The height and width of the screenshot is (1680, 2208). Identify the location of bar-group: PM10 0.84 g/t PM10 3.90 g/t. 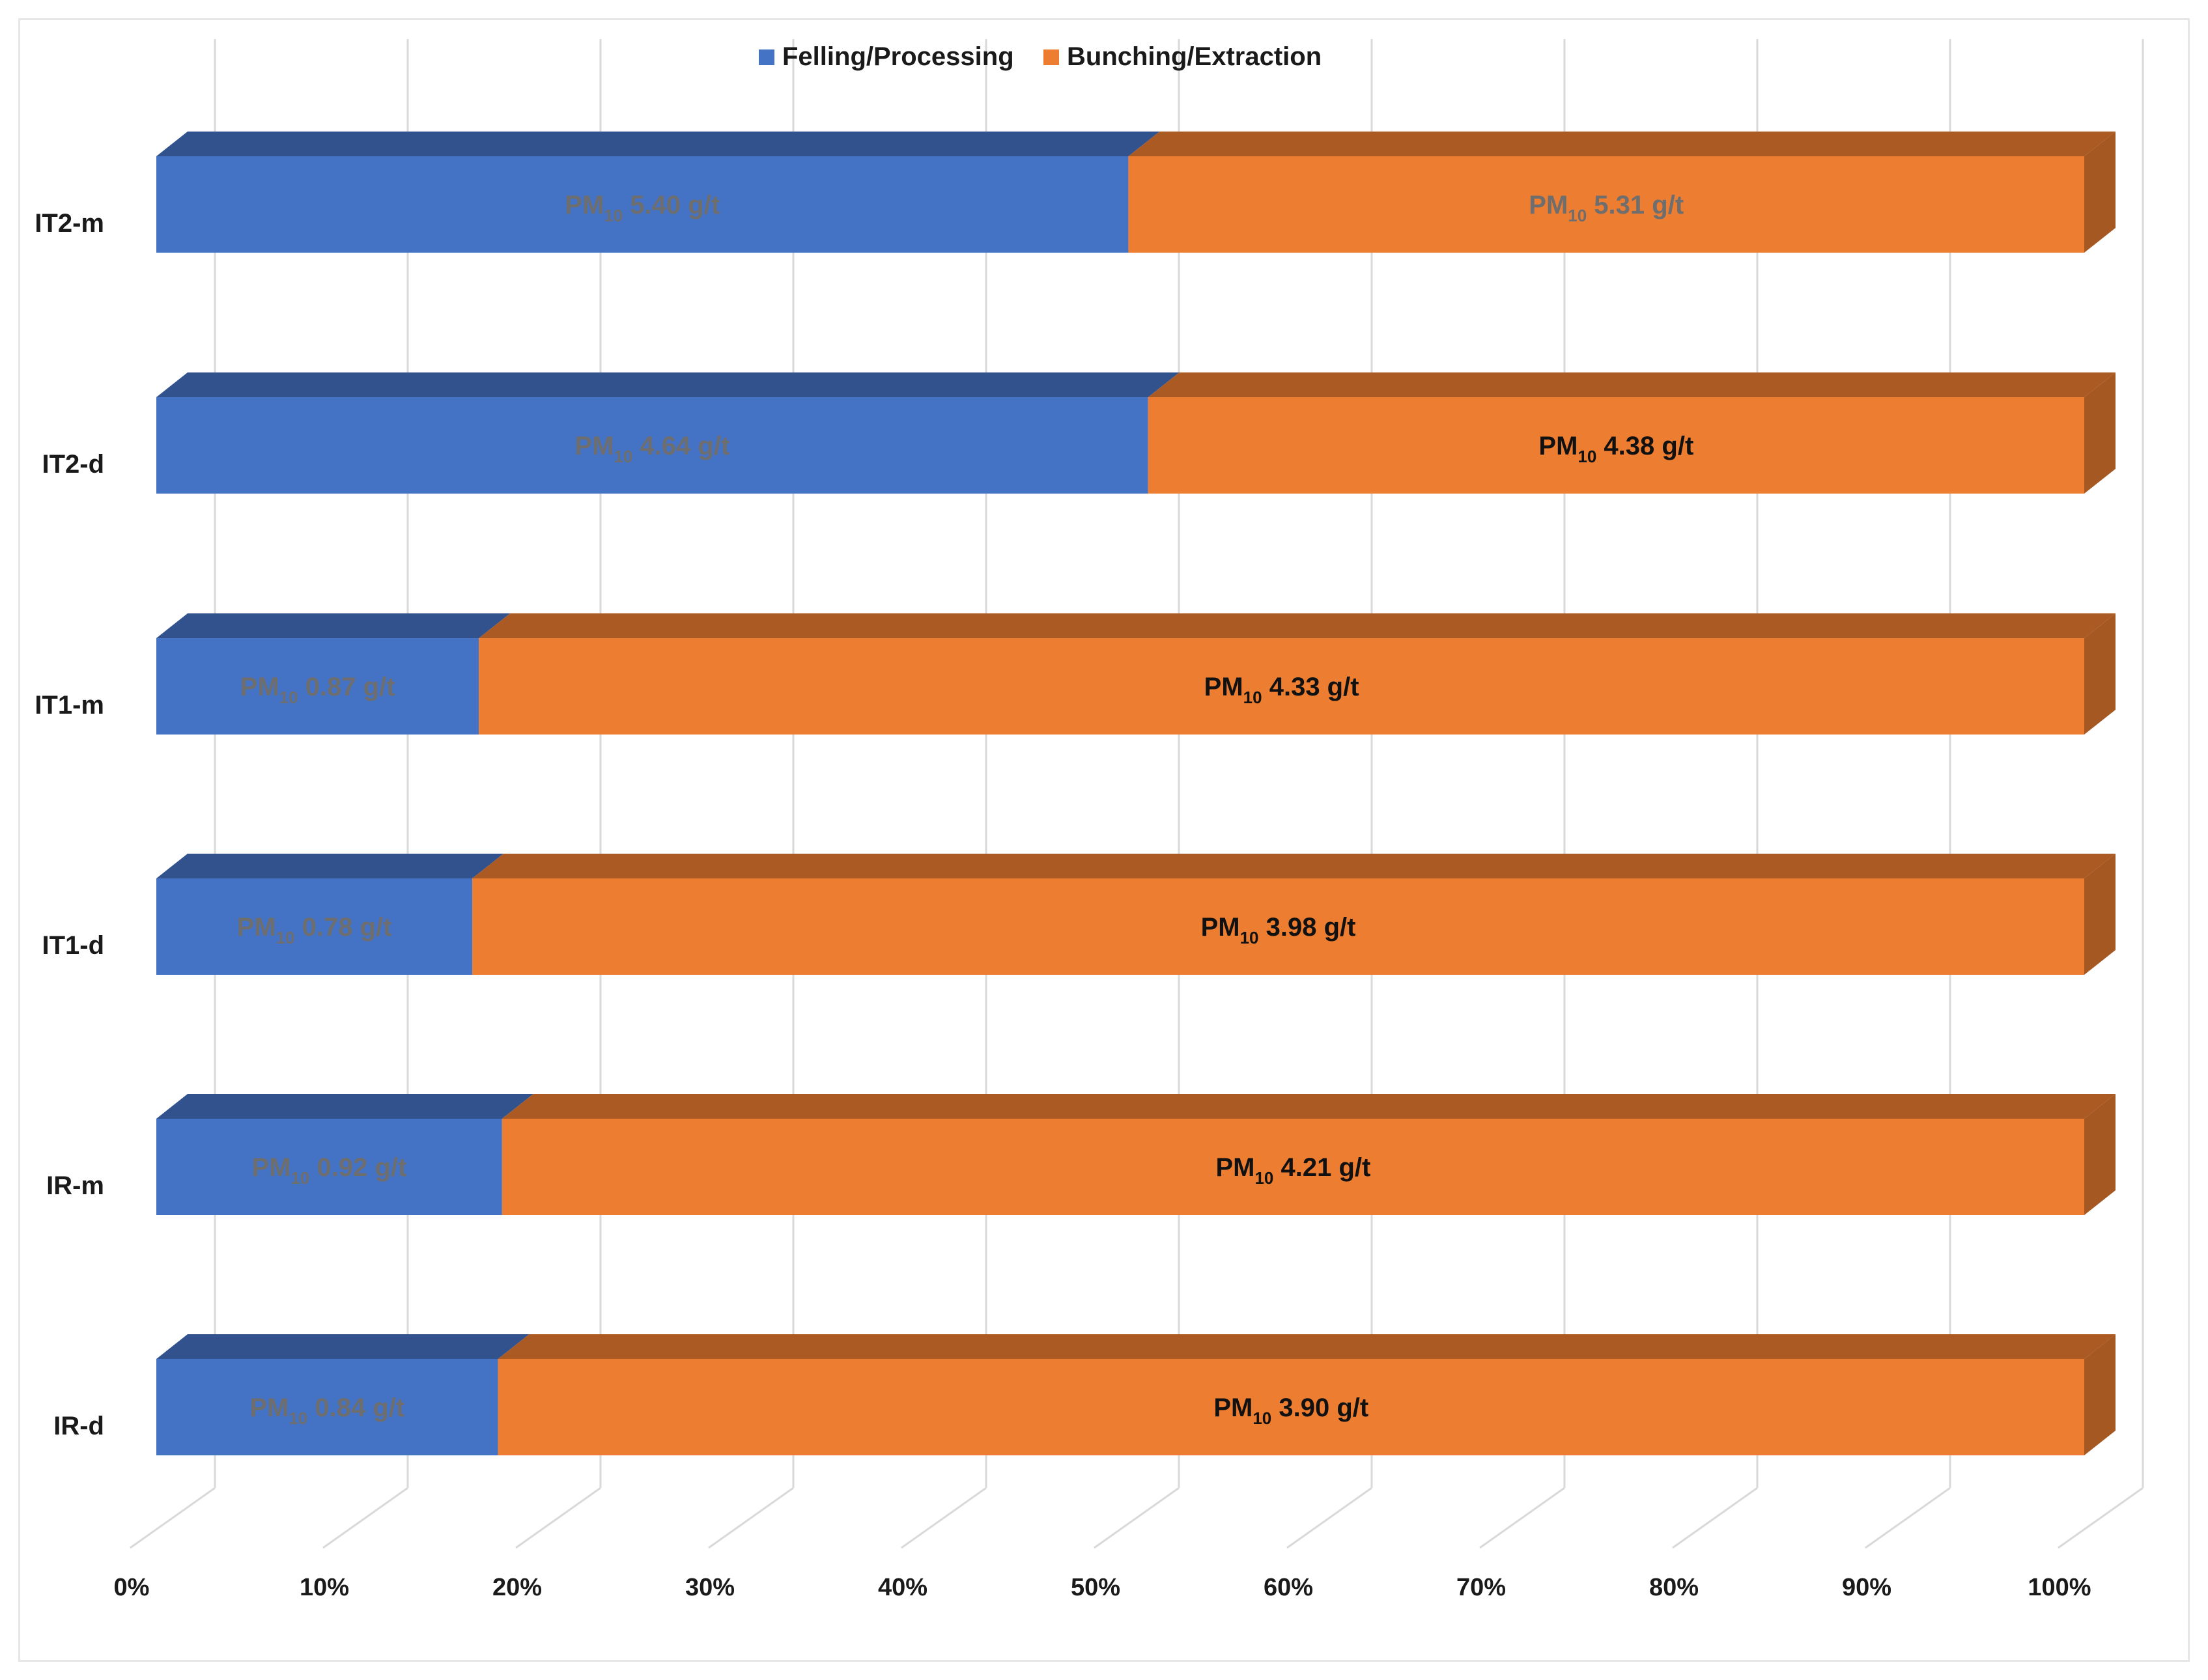
(1136, 1395).